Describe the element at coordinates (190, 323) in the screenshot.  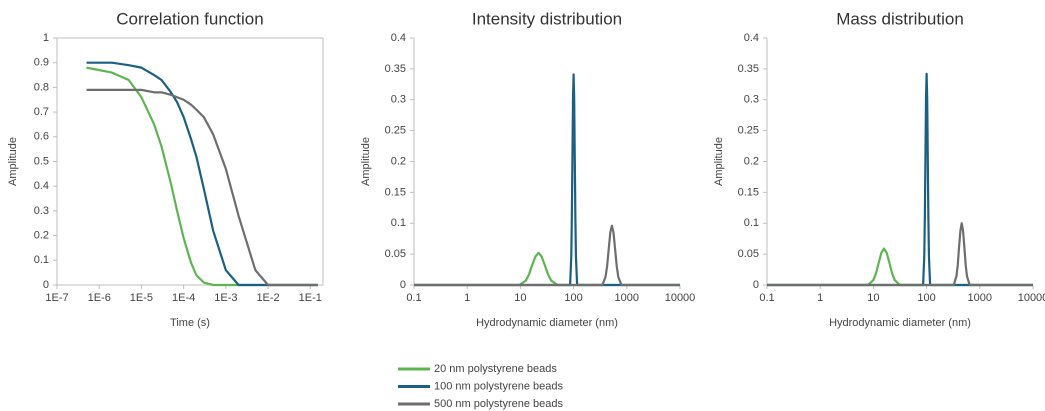
I see `x-axis-label: Time (s)` at that location.